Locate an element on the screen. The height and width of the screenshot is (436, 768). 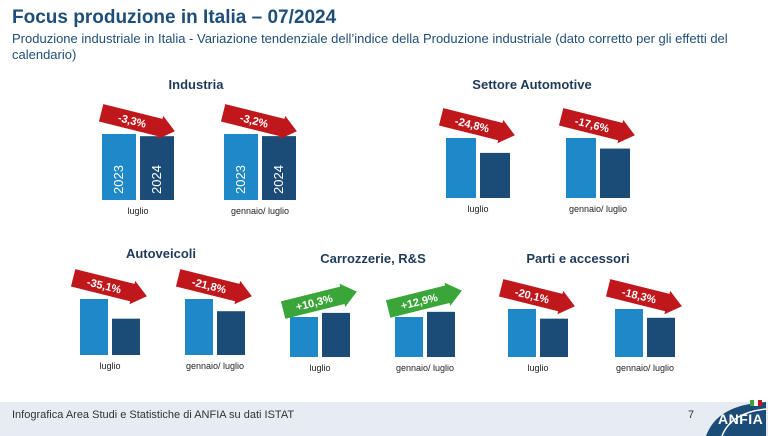
panel-title-settore-automotive: Settore Automotive is located at coordinates (532, 84).